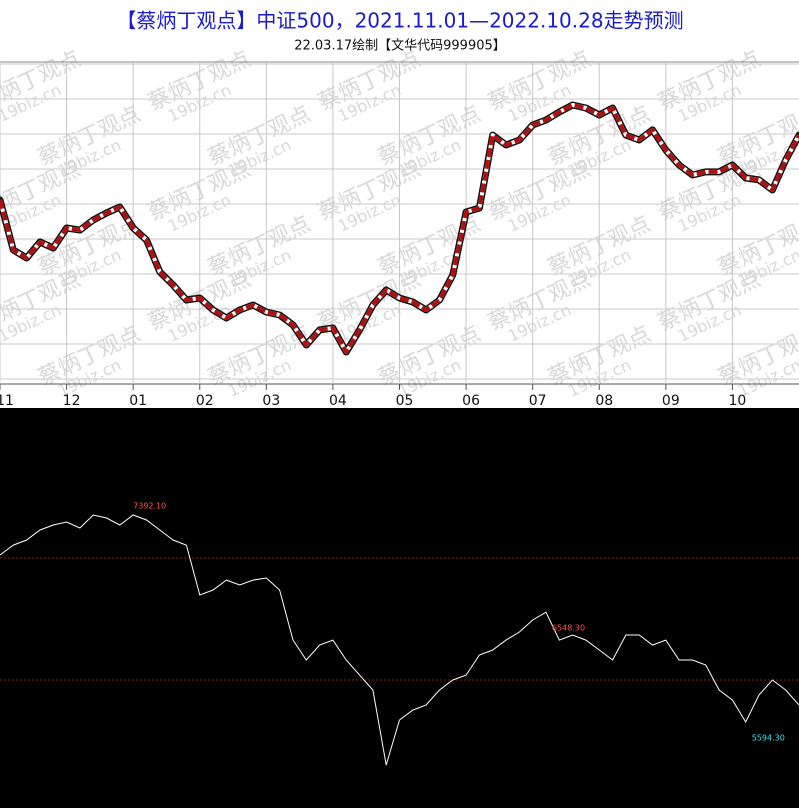  Describe the element at coordinates (471, 401) in the screenshot. I see `x-tick-label: 06` at that location.